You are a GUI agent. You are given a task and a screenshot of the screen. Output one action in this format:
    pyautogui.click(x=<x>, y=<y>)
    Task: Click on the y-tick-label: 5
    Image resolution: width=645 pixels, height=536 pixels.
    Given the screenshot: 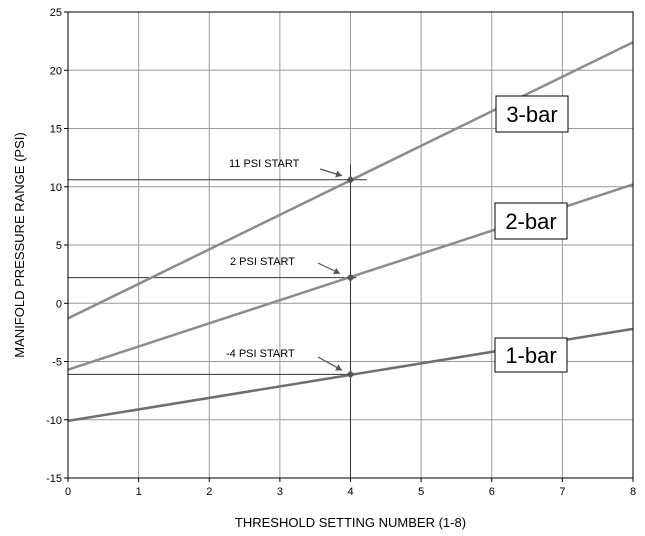 What is the action you would take?
    pyautogui.click(x=59, y=246)
    